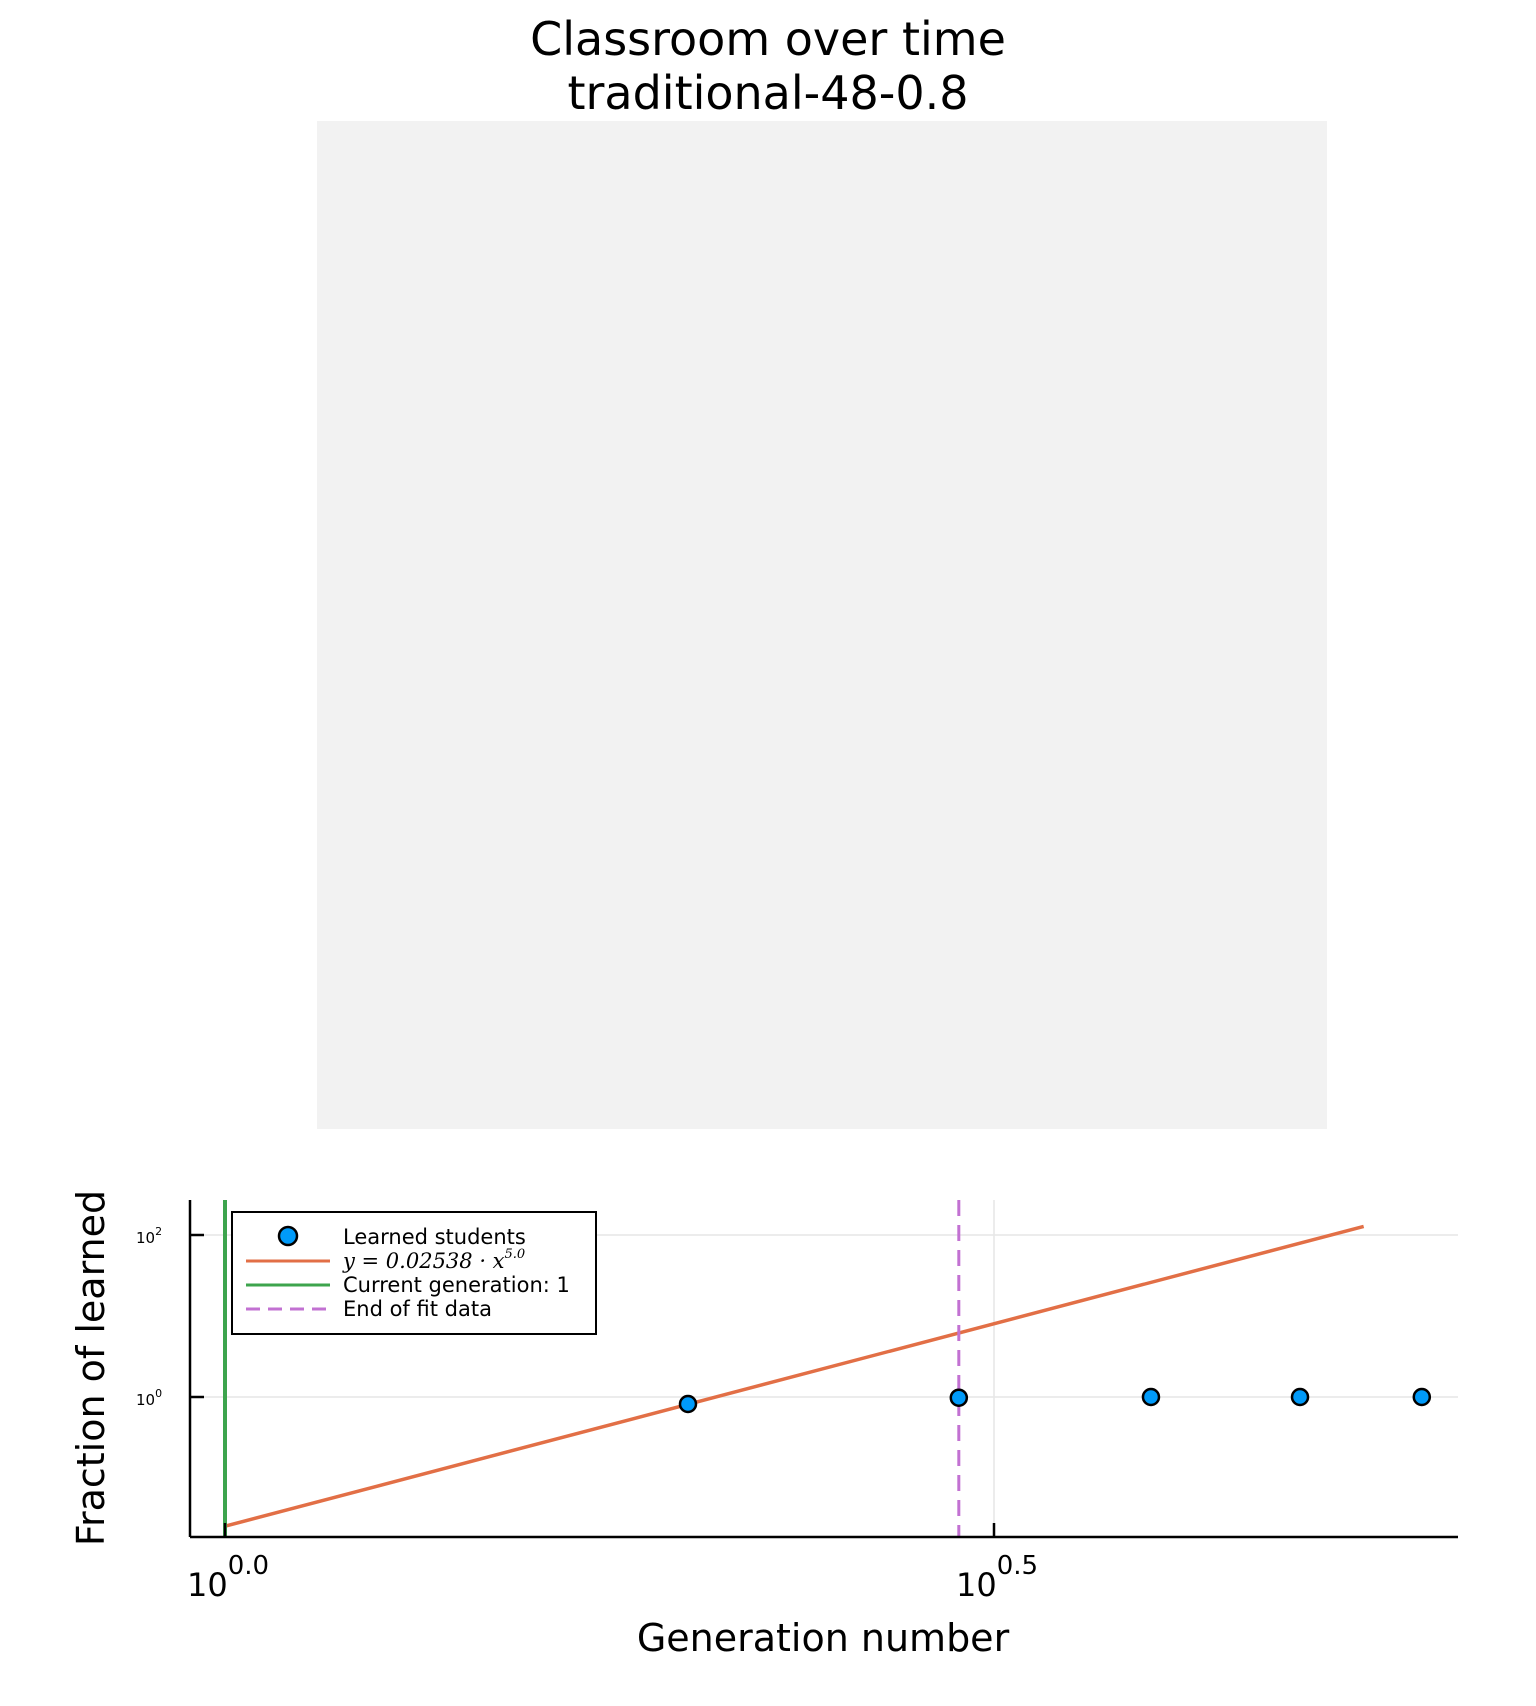 This screenshot has height=1706, width=1536. I want to click on x-tick-label: 100.5, so click(997, 1577).